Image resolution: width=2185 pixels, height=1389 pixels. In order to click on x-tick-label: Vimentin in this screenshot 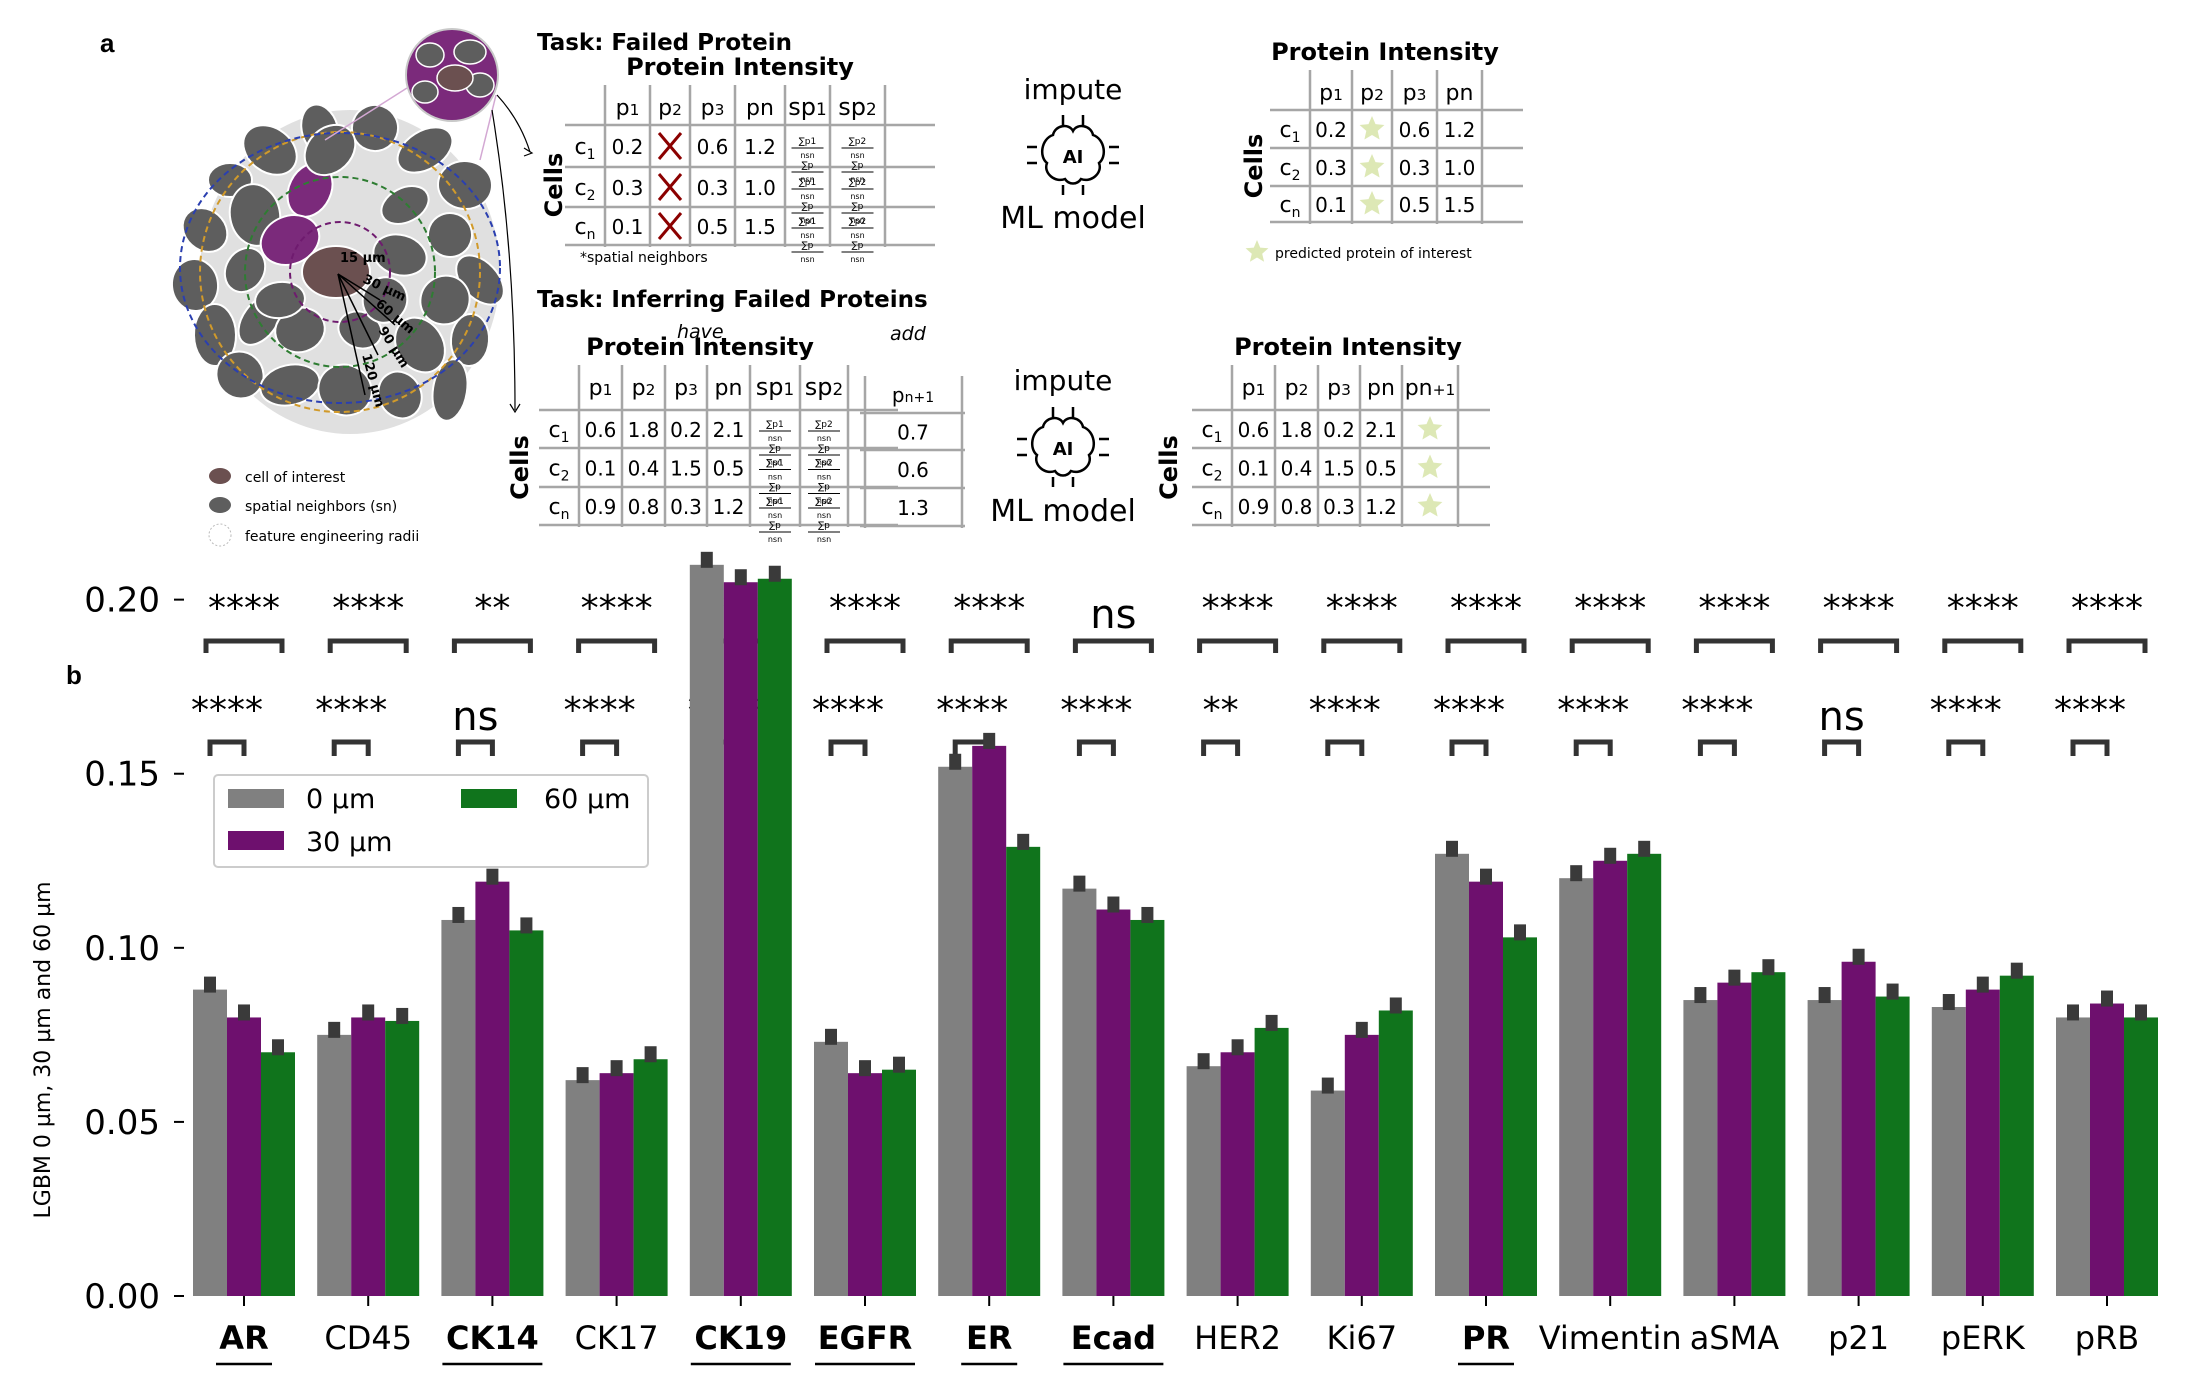, I will do `click(1610, 1338)`.